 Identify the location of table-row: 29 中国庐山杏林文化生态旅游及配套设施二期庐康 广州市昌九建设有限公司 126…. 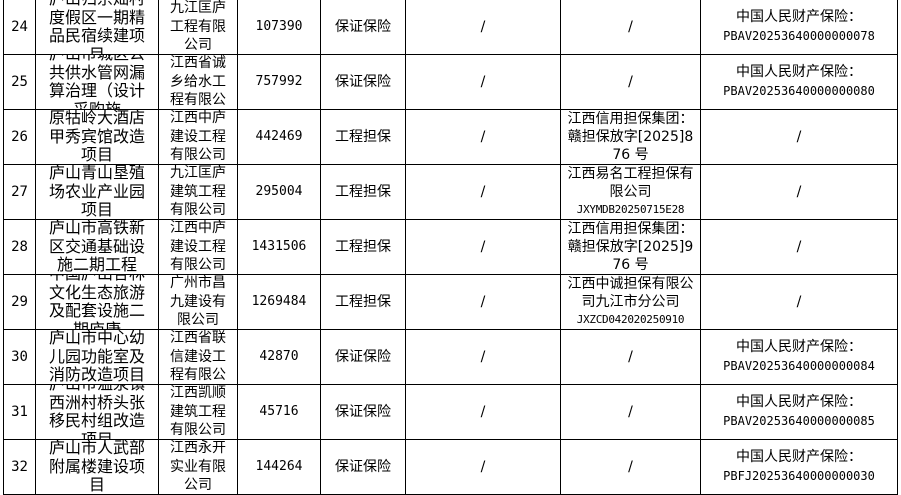
(450, 302).